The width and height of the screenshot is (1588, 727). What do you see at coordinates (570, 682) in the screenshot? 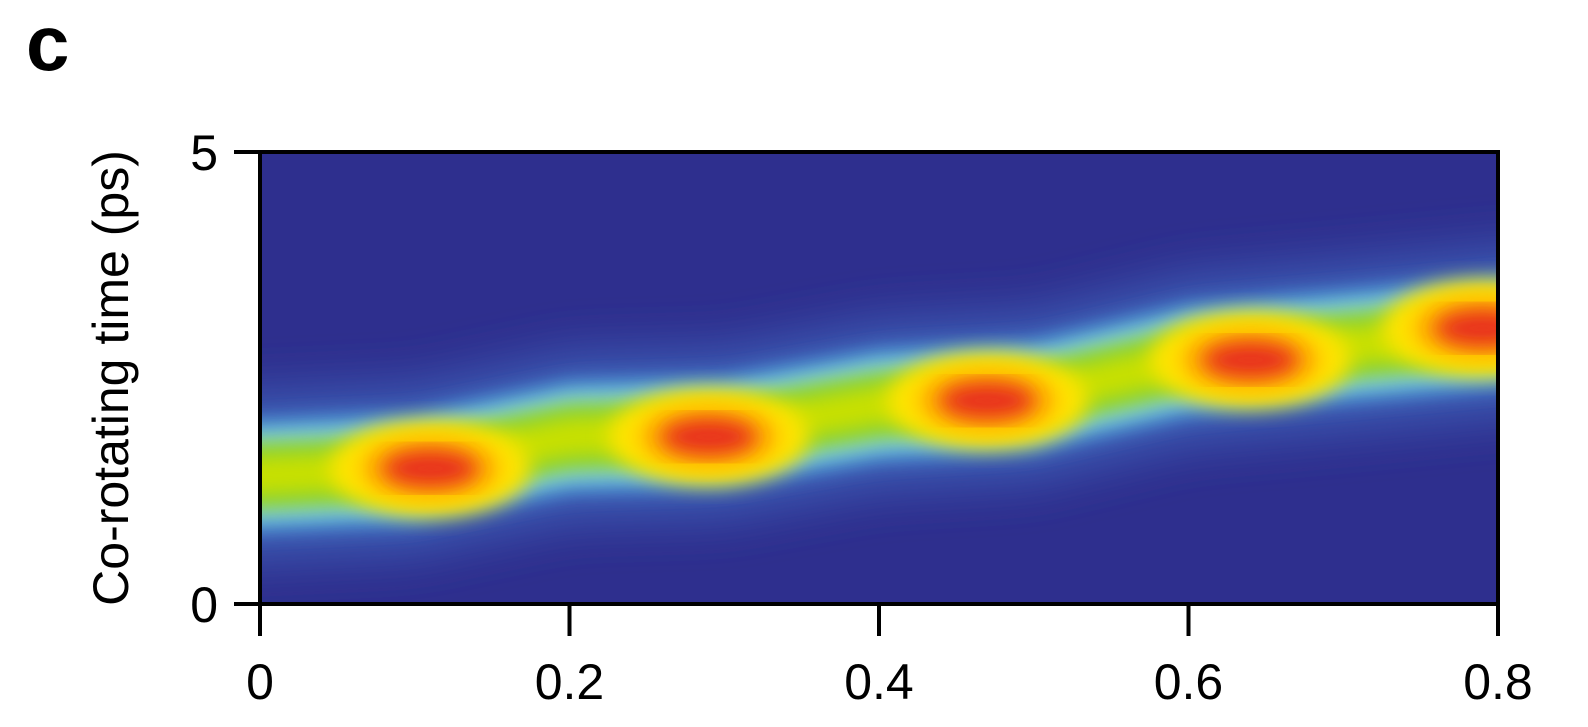
I see `x-tick-label: 0.2` at bounding box center [570, 682].